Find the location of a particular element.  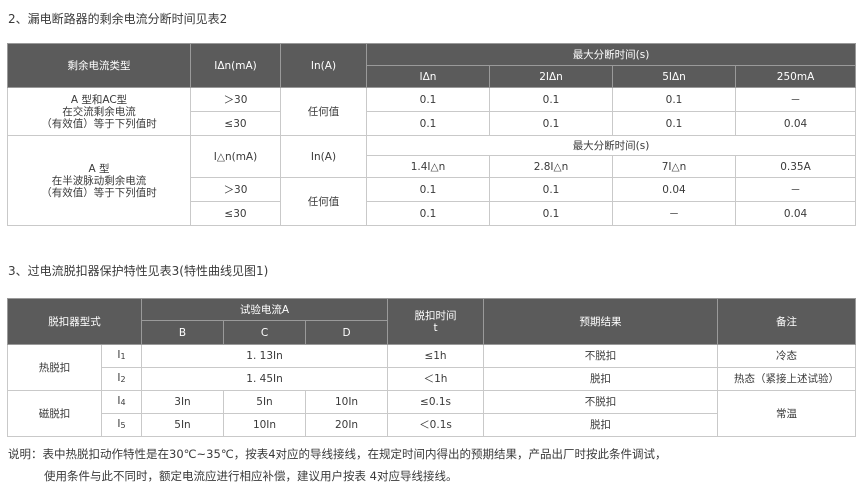

a-type-line-3: （有效值）等于下列值时 is located at coordinates (99, 192).